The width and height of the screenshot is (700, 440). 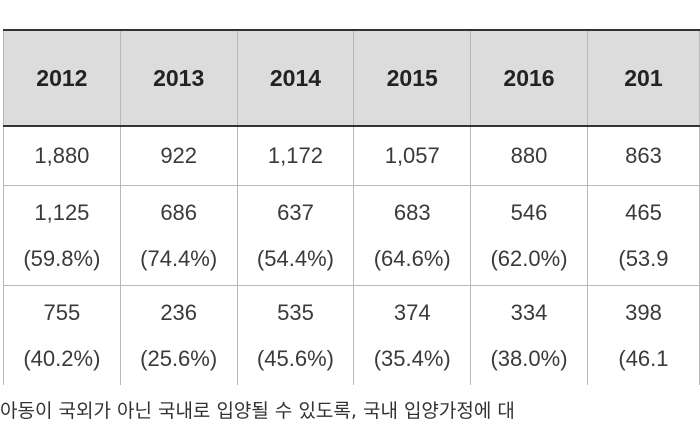 I want to click on cell-value: 334, so click(x=529, y=312).